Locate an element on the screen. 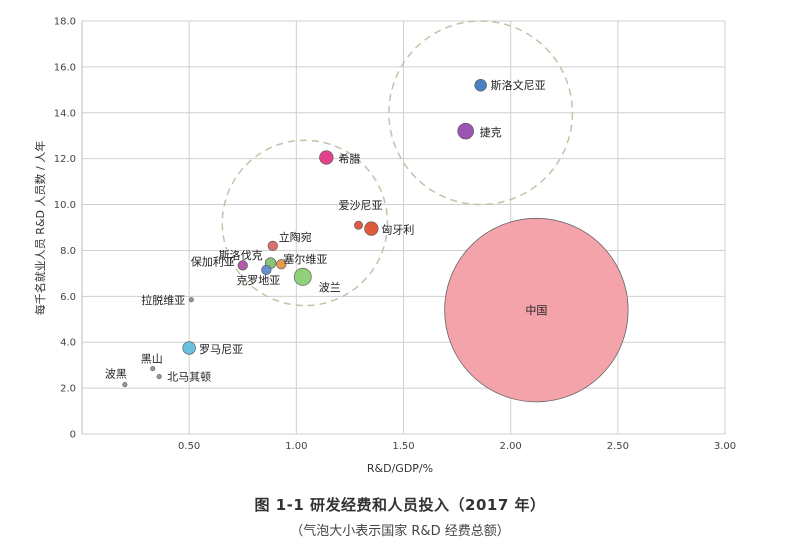  bubble-label-2: 捷克 is located at coordinates (491, 132).